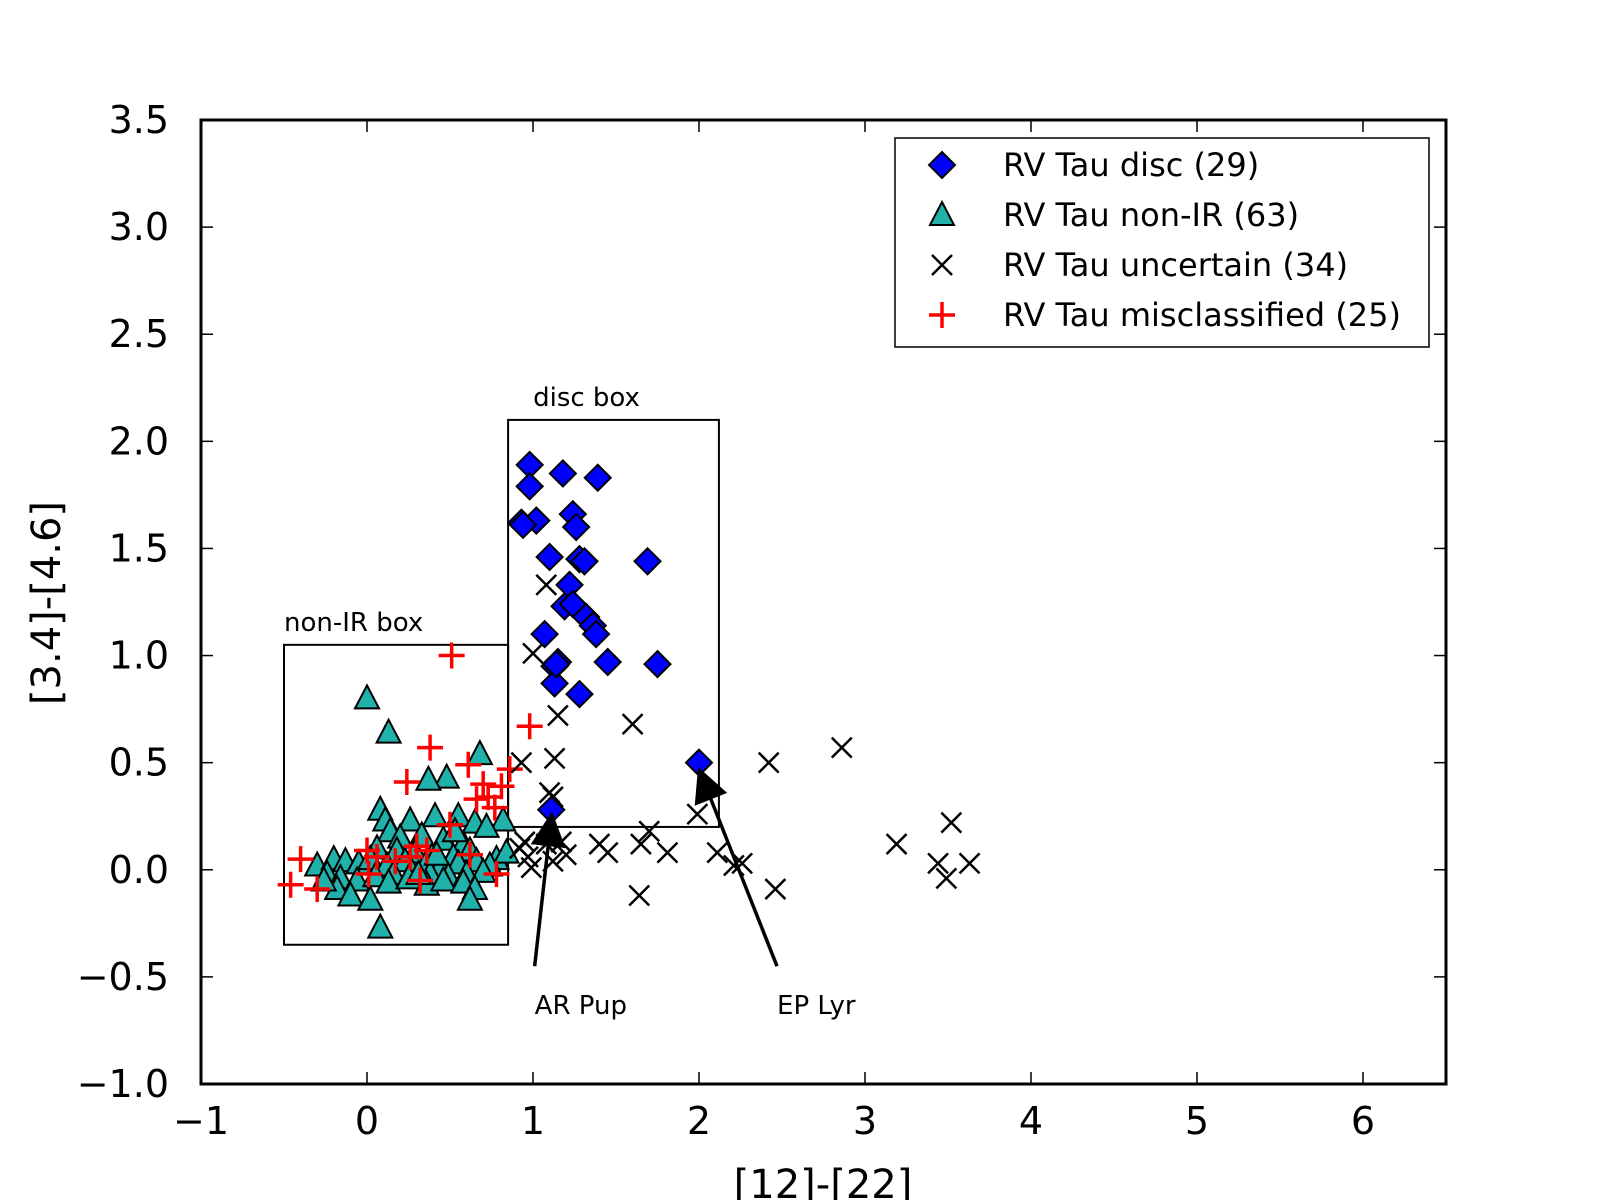  I want to click on legend-item: RV Tau non-IR (63), so click(1113, 215).